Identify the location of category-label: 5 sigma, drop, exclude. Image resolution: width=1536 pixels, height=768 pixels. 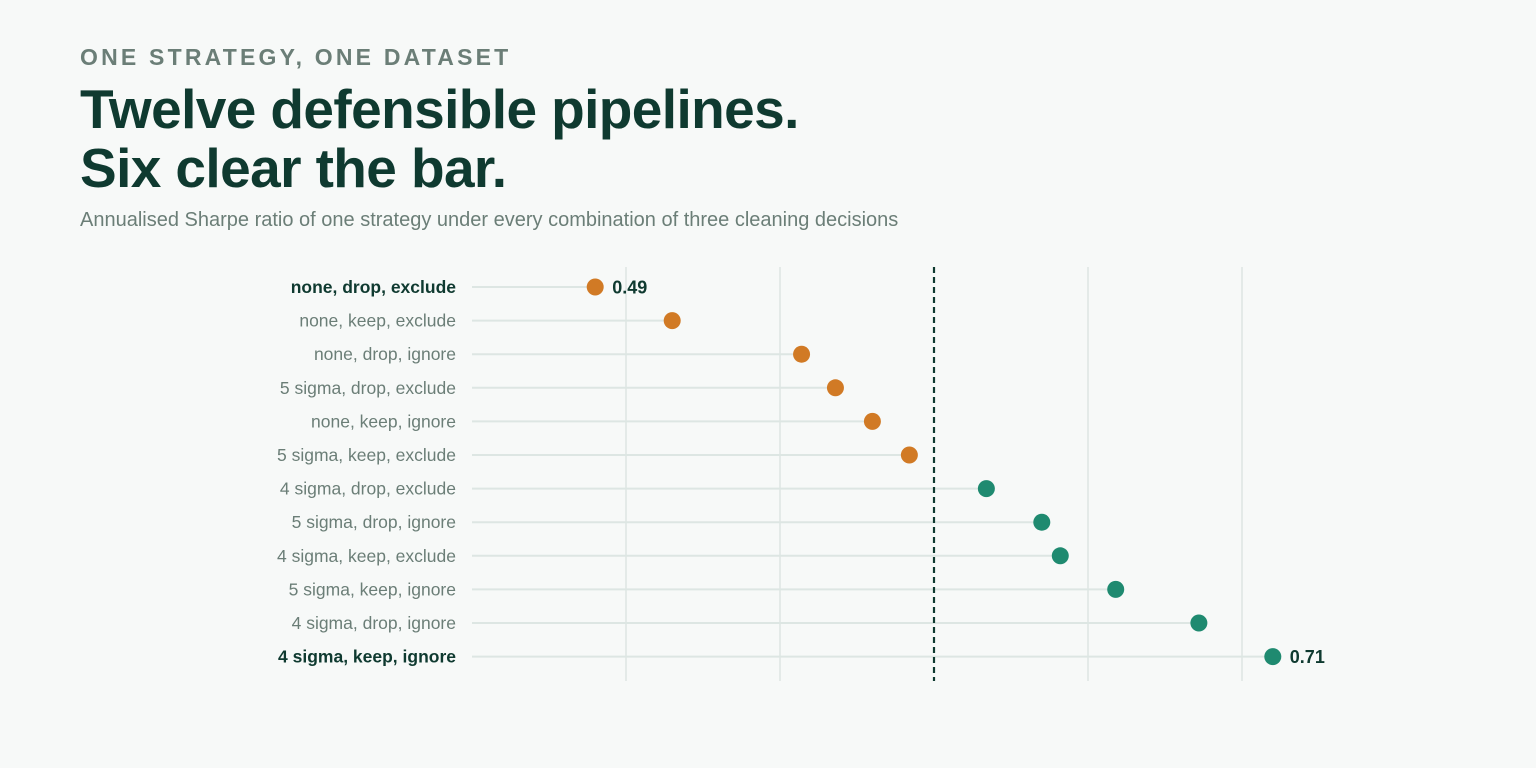
(368, 388).